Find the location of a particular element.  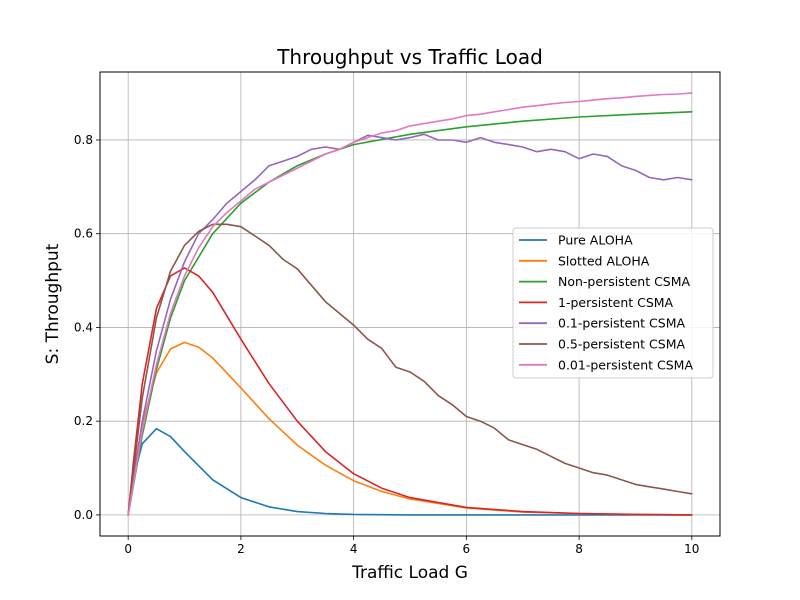

y-tick-label: 0.0 is located at coordinates (83, 515).